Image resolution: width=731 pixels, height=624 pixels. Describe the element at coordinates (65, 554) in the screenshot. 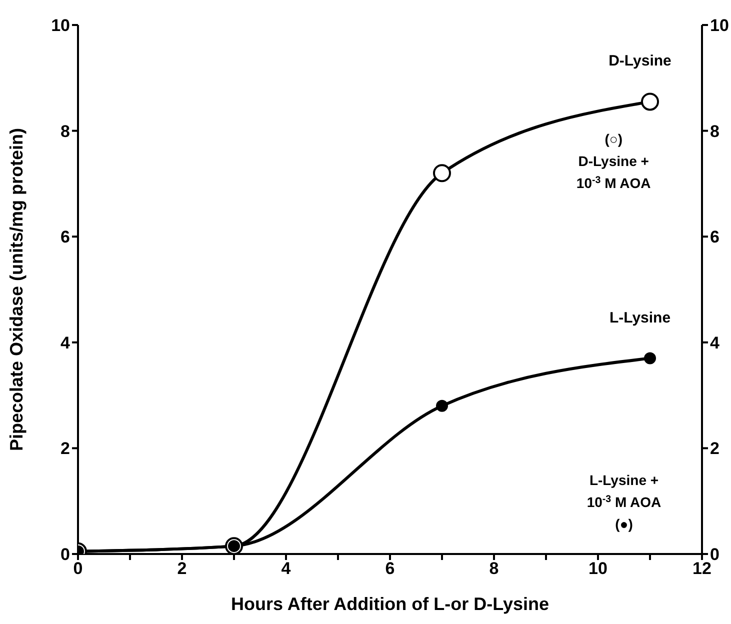

I see `y-tick-label: 0` at that location.